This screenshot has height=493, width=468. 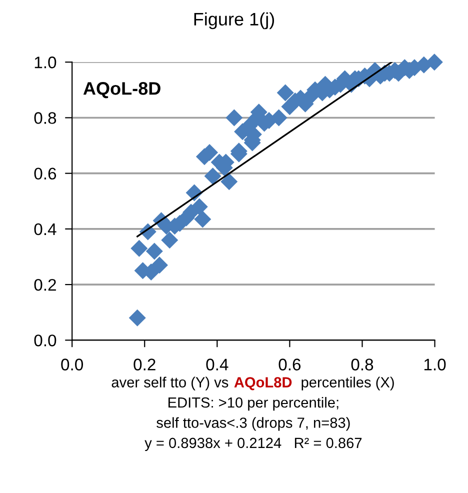 What do you see at coordinates (289, 364) in the screenshot?
I see `x-tick-label: 0.6` at bounding box center [289, 364].